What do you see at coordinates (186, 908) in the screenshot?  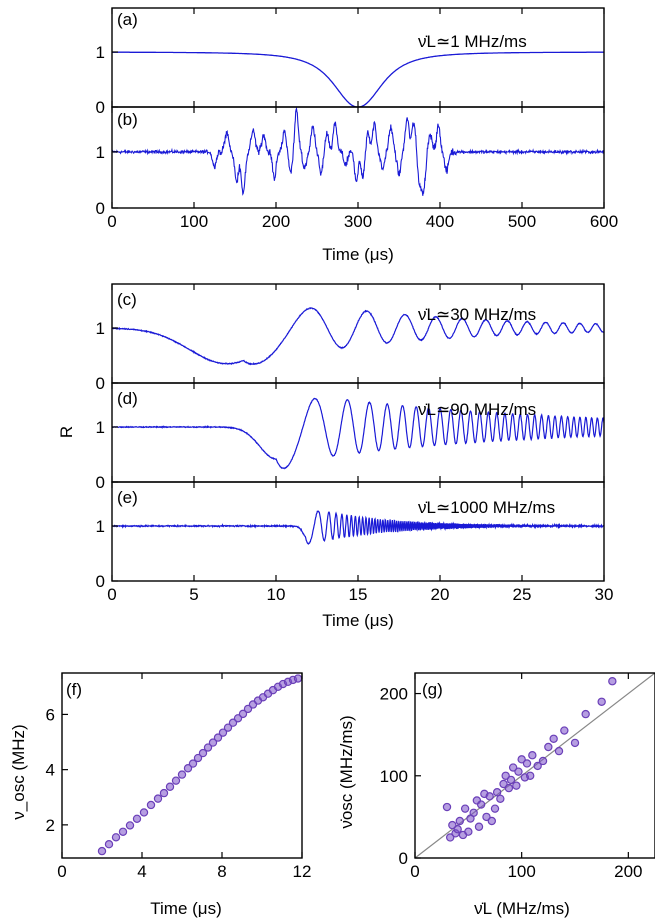 I see `xlabel-f: Time (μs)` at bounding box center [186, 908].